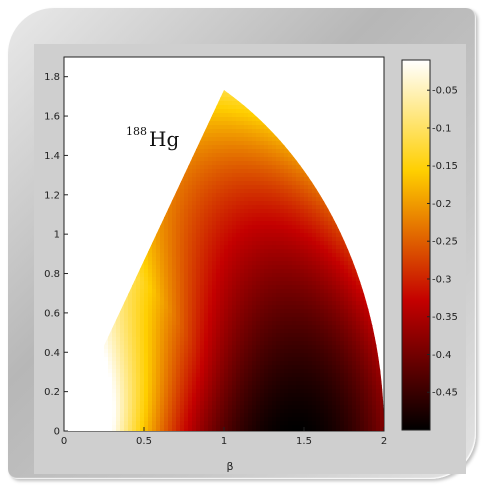  What do you see at coordinates (52, 392) in the screenshot?
I see `y-tick-label: 0.2` at bounding box center [52, 392].